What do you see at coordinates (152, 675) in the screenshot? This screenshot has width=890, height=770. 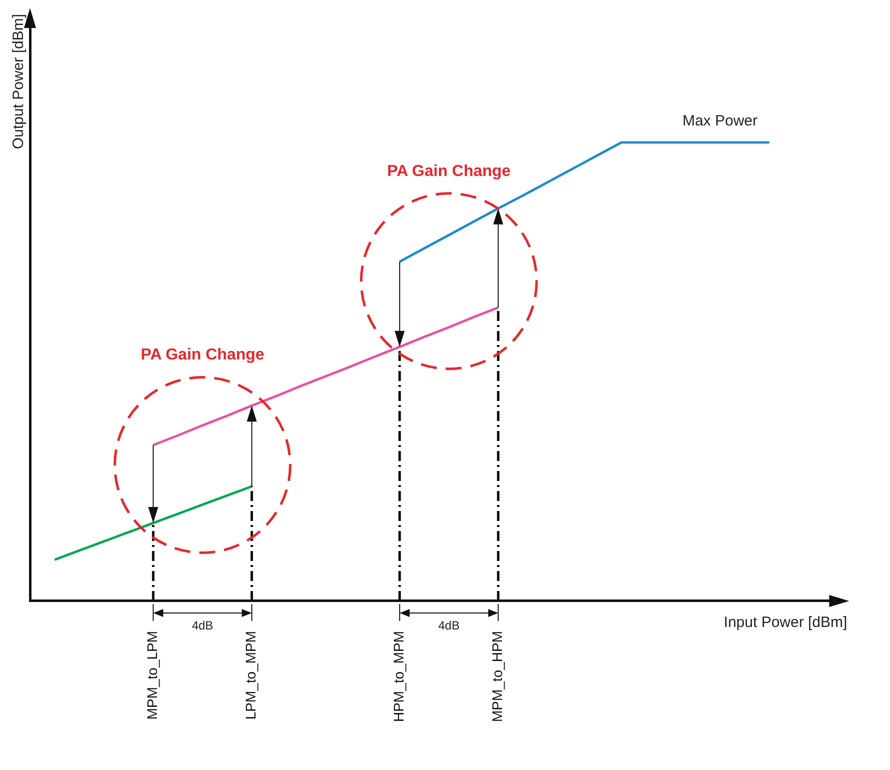 I see `x-tick-label: MPM_to_LPM` at bounding box center [152, 675].